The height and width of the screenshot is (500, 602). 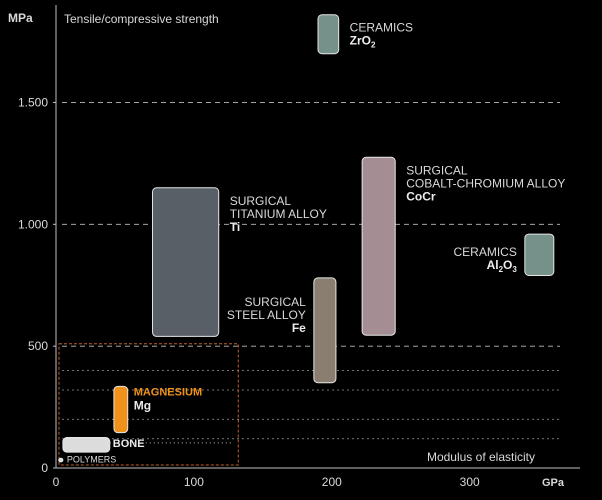 I want to click on bar-label-line: COBALT-CHROMIUM ALLOY, so click(x=485, y=183).